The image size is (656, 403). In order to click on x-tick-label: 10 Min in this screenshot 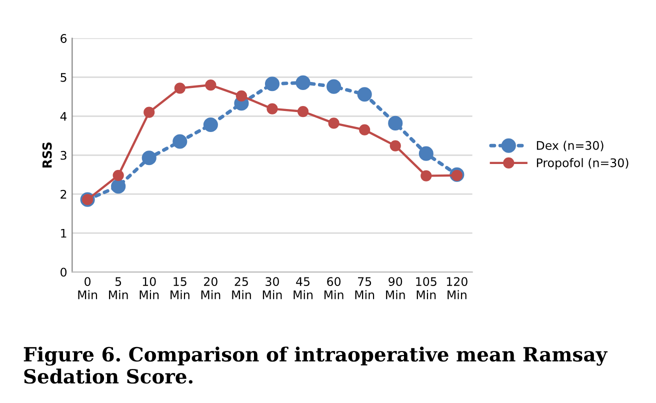, I will do `click(149, 288)`.